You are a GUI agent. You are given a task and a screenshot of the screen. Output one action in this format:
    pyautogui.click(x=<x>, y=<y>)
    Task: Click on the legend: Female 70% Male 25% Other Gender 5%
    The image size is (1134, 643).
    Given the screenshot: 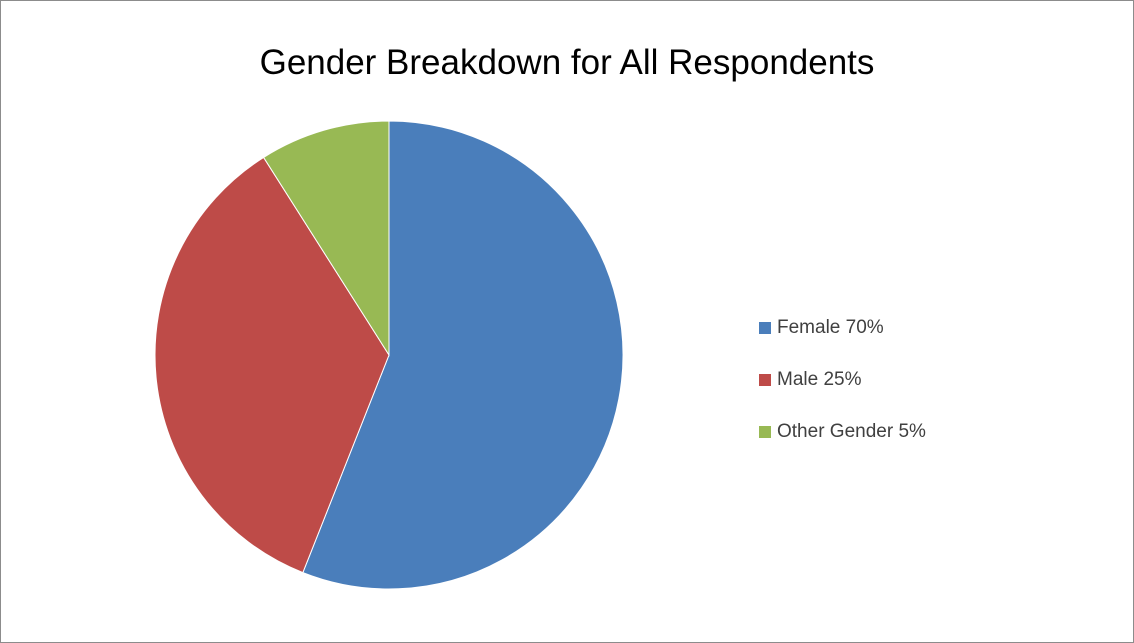 What is the action you would take?
    pyautogui.click(x=842, y=393)
    